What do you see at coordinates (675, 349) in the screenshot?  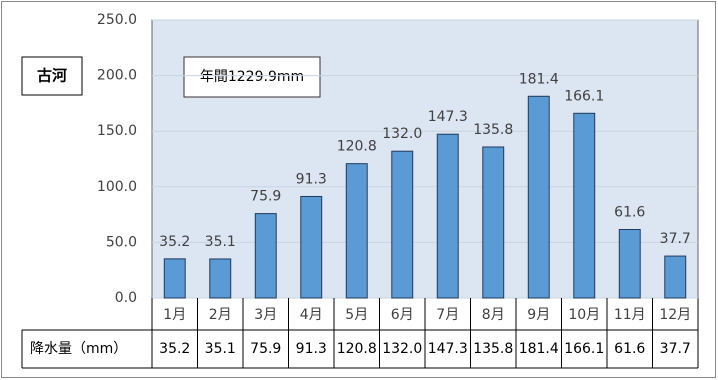 I see `table-value: 37.7` at bounding box center [675, 349].